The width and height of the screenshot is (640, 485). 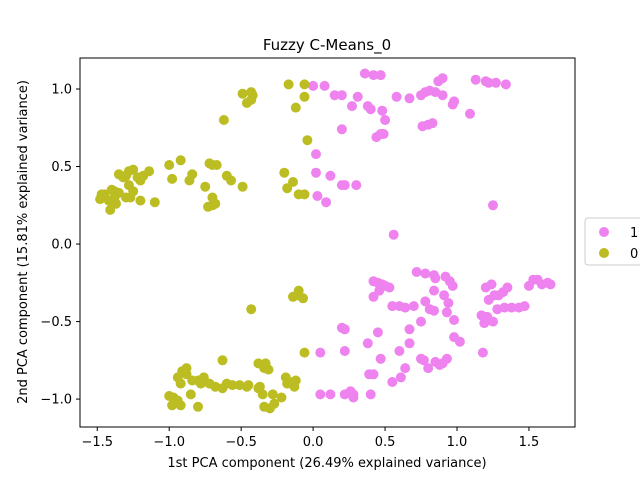 What do you see at coordinates (327, 45) in the screenshot?
I see `chart-title: Fuzzy C-Means_0` at bounding box center [327, 45].